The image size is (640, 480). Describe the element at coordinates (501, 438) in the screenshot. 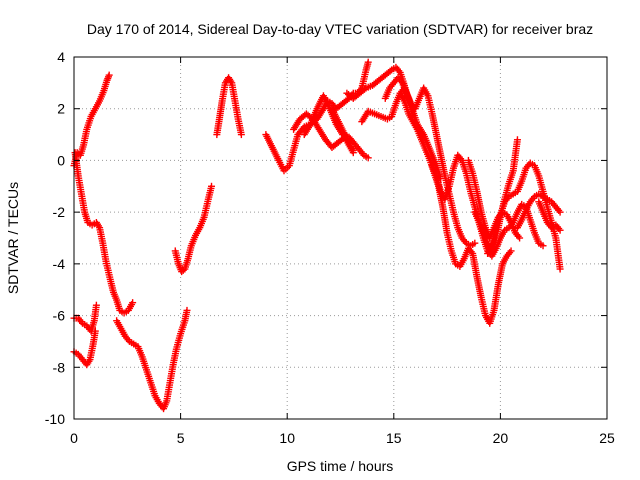

I see `x-tick-label: 20` at that location.